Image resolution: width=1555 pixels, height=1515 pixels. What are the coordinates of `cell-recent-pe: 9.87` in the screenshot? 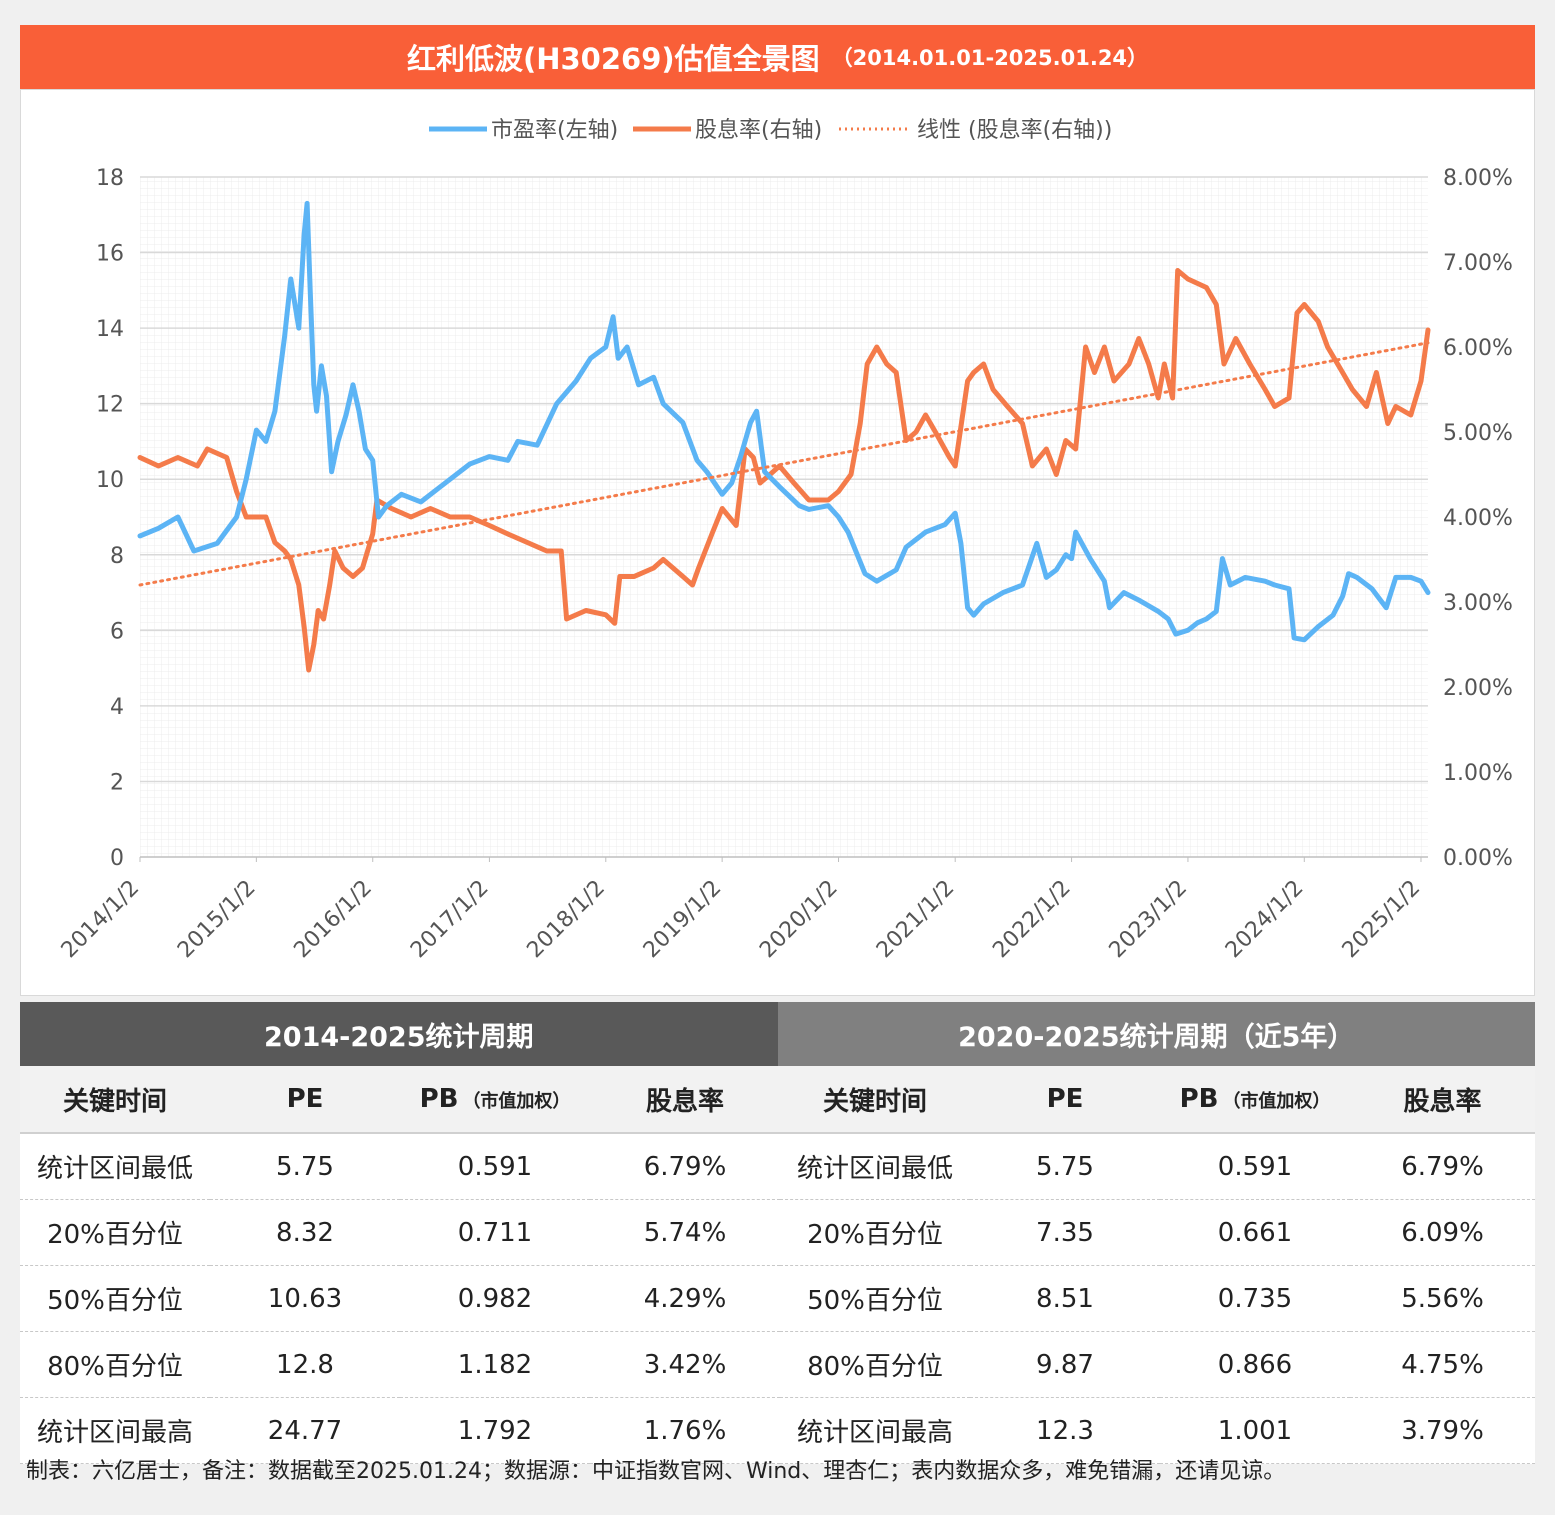 It's located at (1065, 1364).